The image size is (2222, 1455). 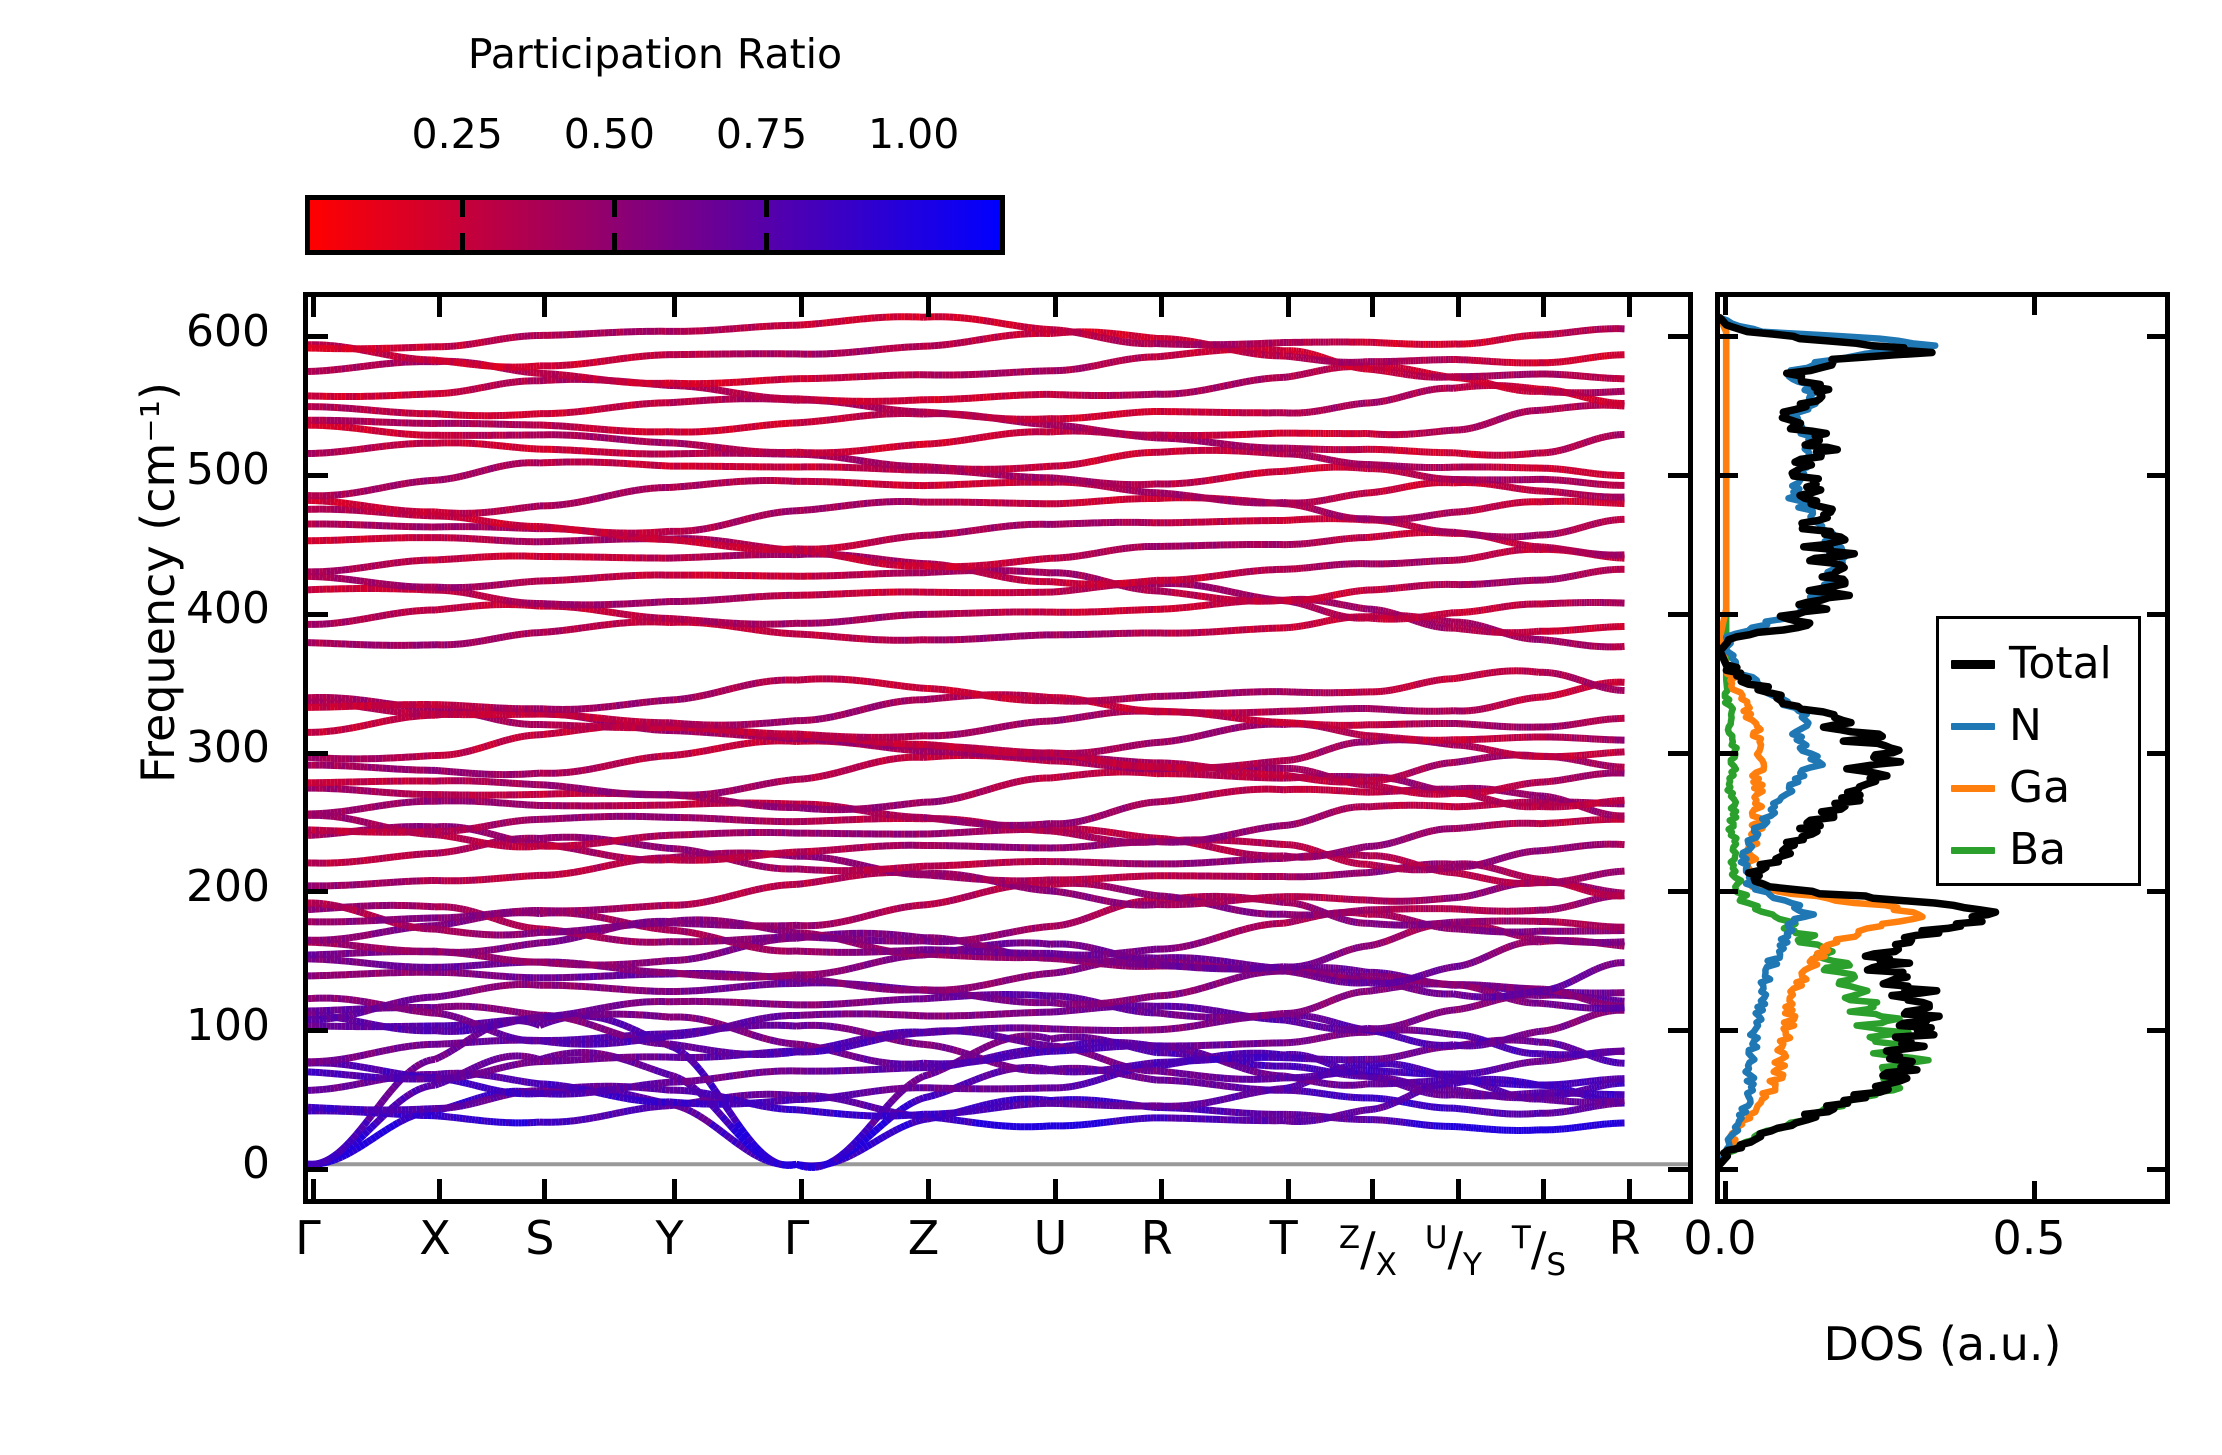 I want to click on colorbar-tick-label: 0.50, so click(x=609, y=134).